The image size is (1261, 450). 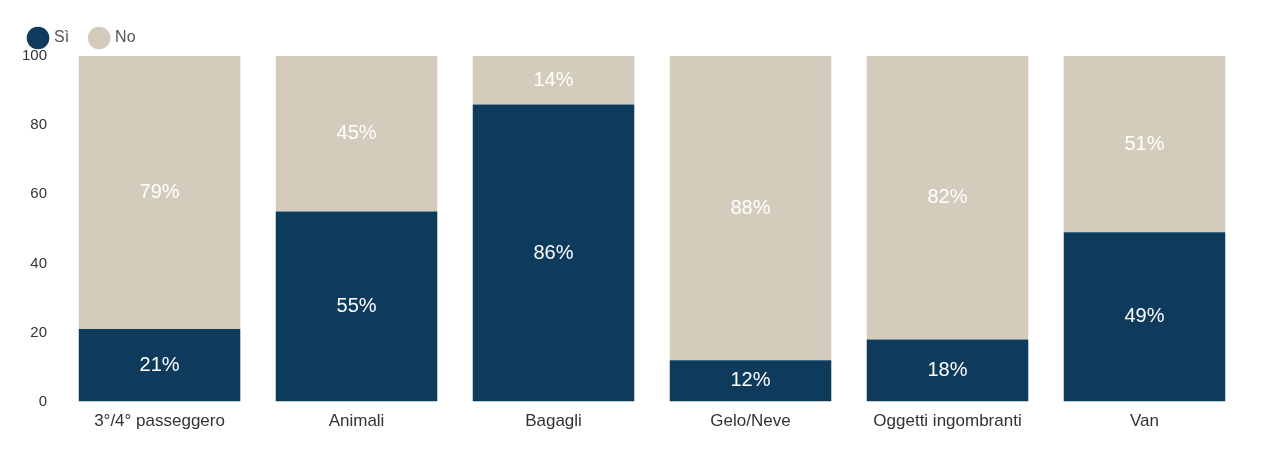 I want to click on y-tick-label: 20, so click(x=39, y=331).